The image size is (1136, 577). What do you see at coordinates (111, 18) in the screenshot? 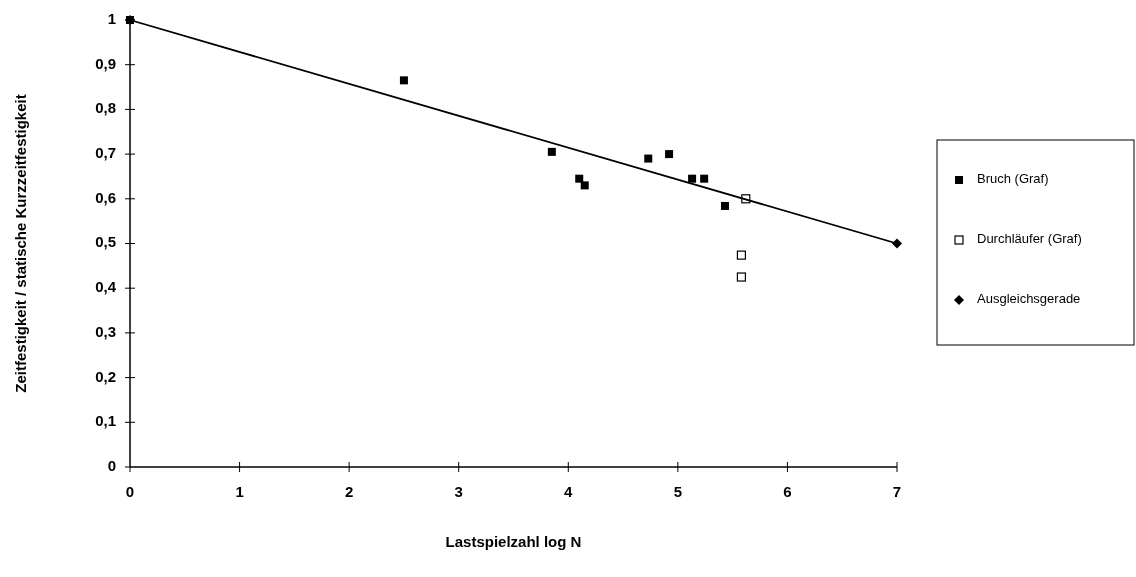
I see `y-tick-label: 1` at bounding box center [111, 18].